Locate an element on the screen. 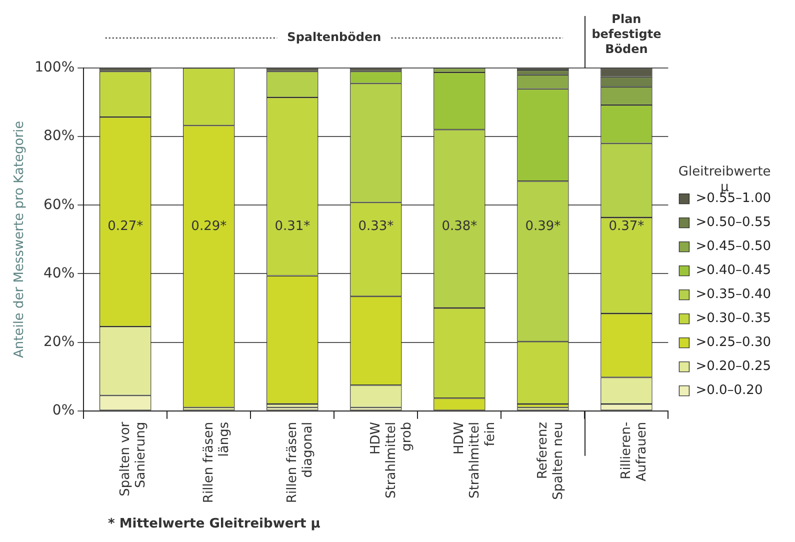  legend-label: >0.20–0.25 is located at coordinates (734, 366).